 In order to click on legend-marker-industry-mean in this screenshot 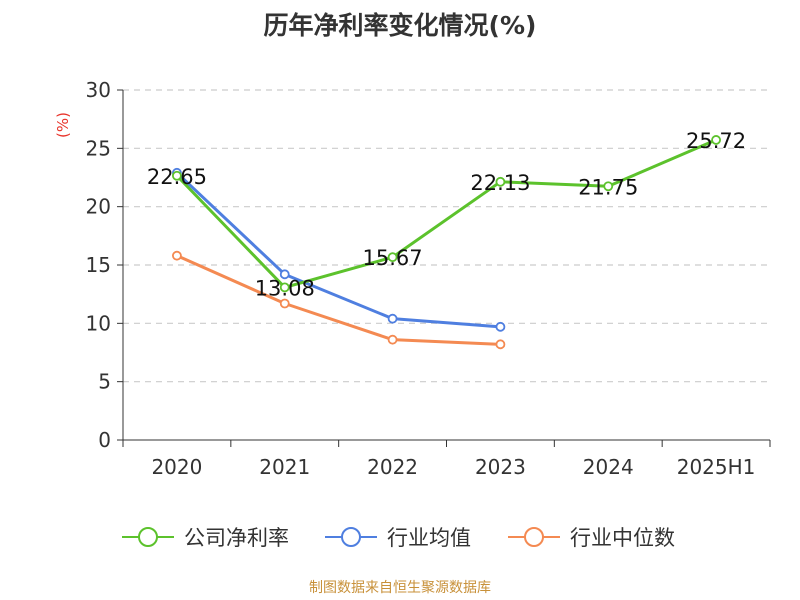, I will do `click(351, 537)`.